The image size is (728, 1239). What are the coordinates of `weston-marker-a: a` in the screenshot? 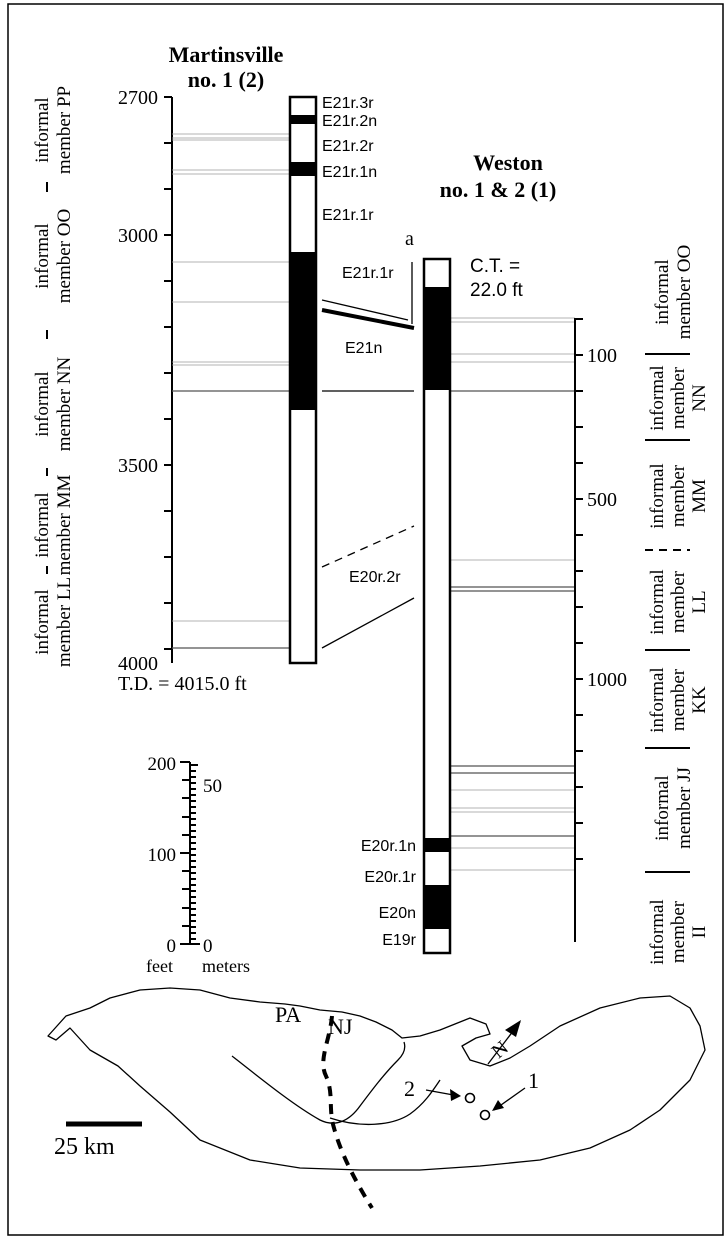 It's located at (409, 239).